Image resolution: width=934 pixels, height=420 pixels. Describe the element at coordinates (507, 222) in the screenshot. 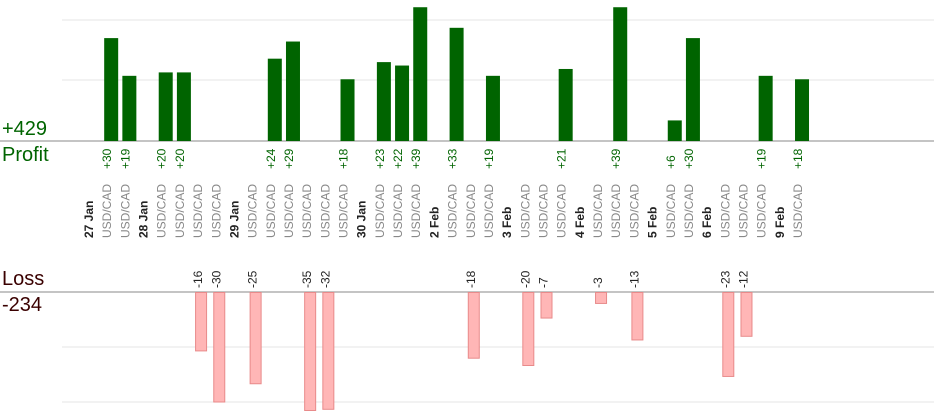

I see `date-label: 3 Feb` at that location.